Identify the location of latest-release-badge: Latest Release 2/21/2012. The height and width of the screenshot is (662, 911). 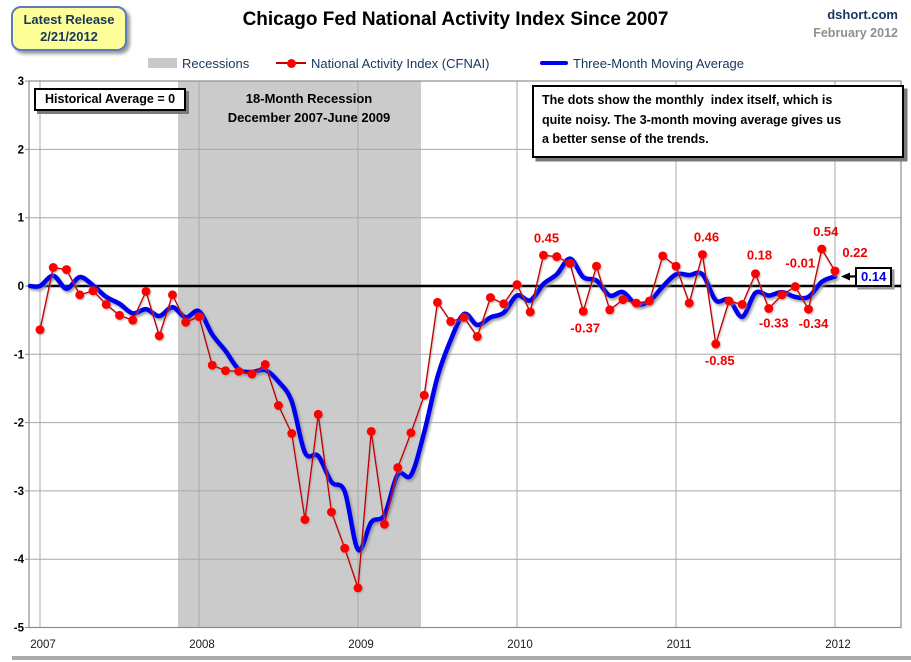
(69, 28).